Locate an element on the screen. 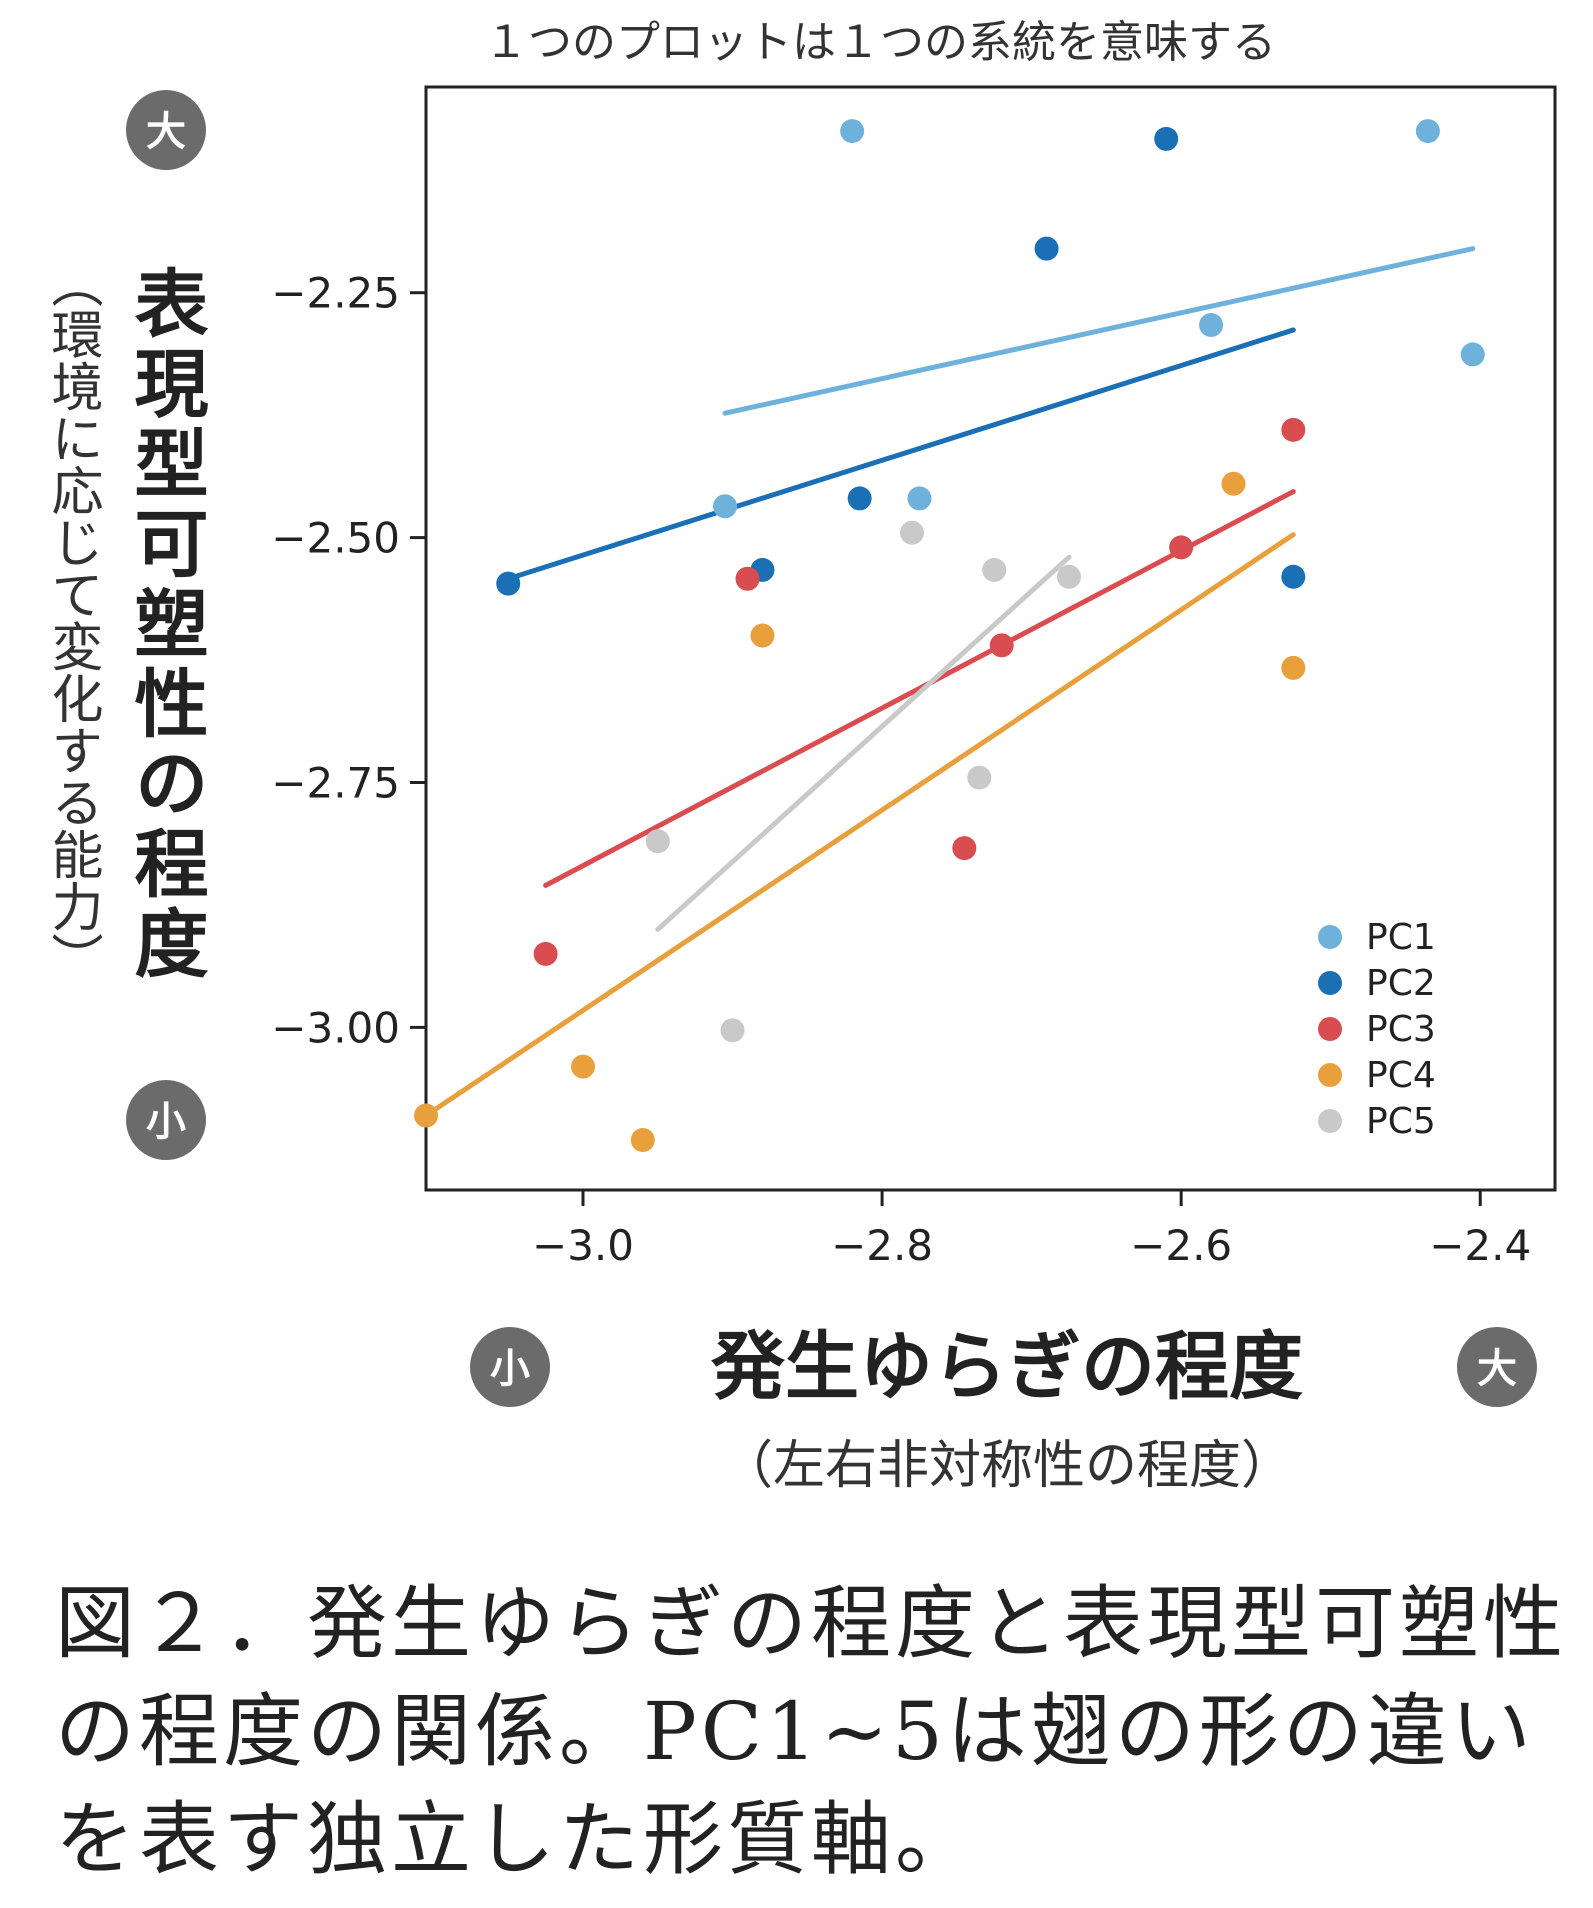  legend-label-pc1: PC1 is located at coordinates (1401, 937).